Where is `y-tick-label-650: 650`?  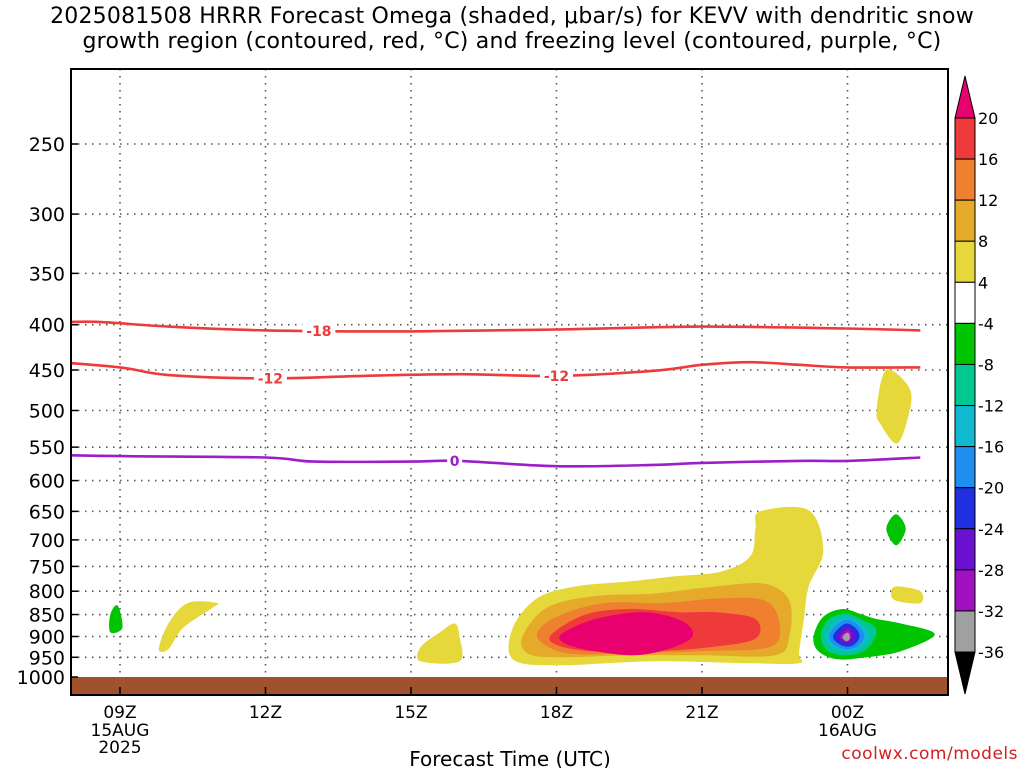 y-tick-label-650: 650 is located at coordinates (47, 512).